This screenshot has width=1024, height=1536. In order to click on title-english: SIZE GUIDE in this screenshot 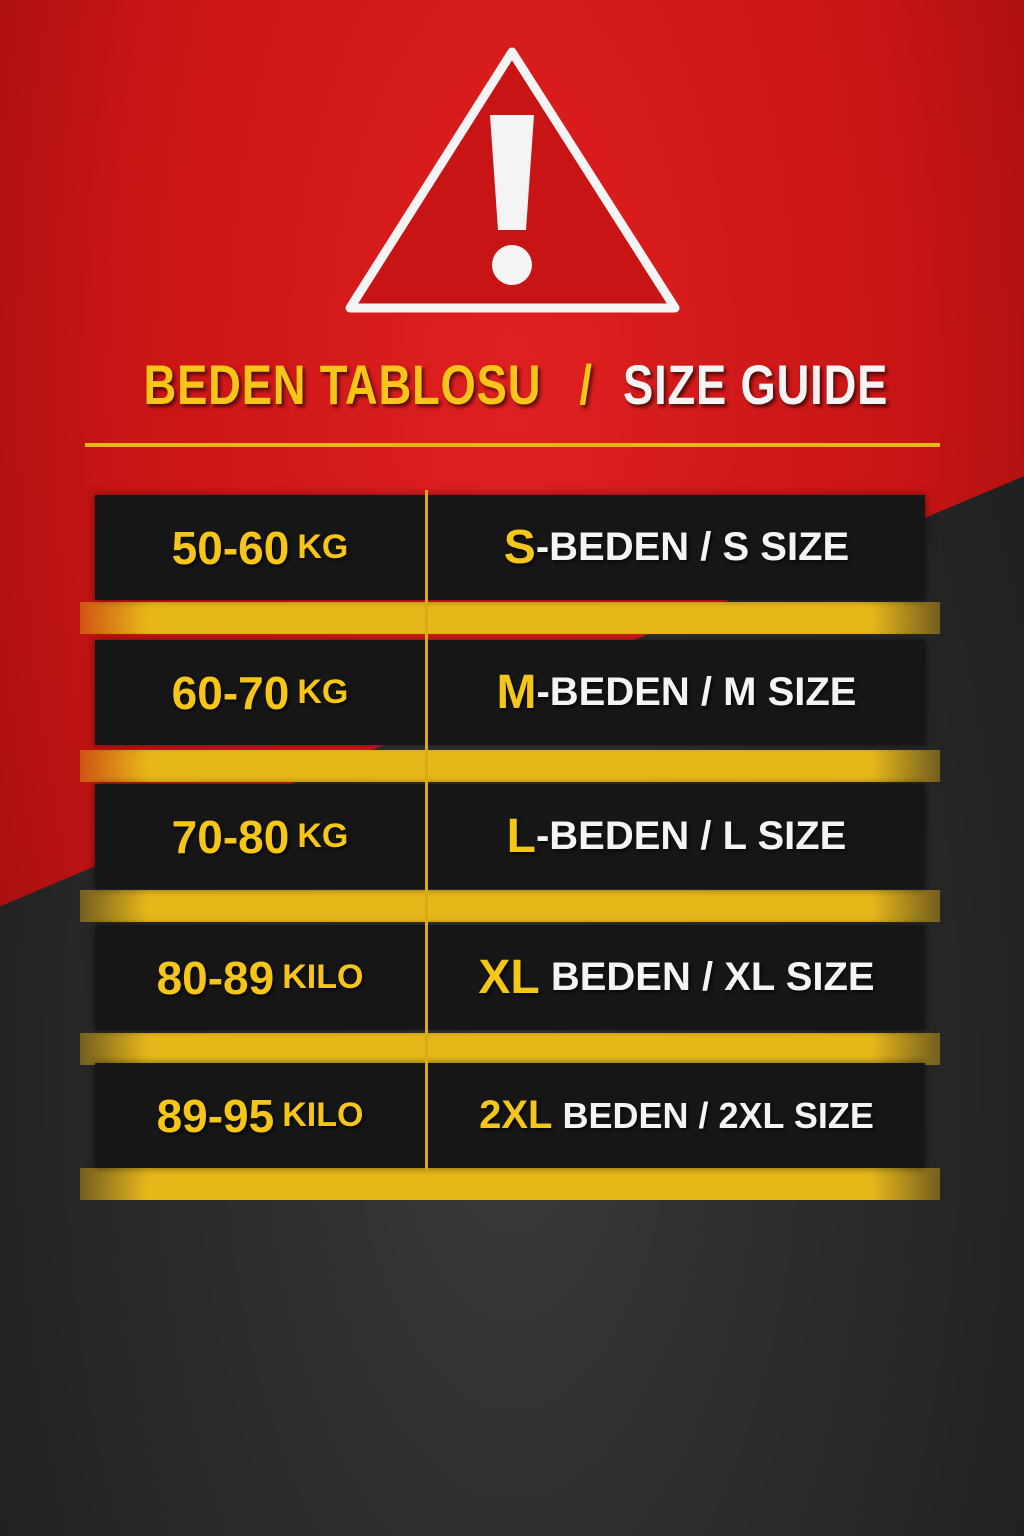, I will do `click(755, 384)`.